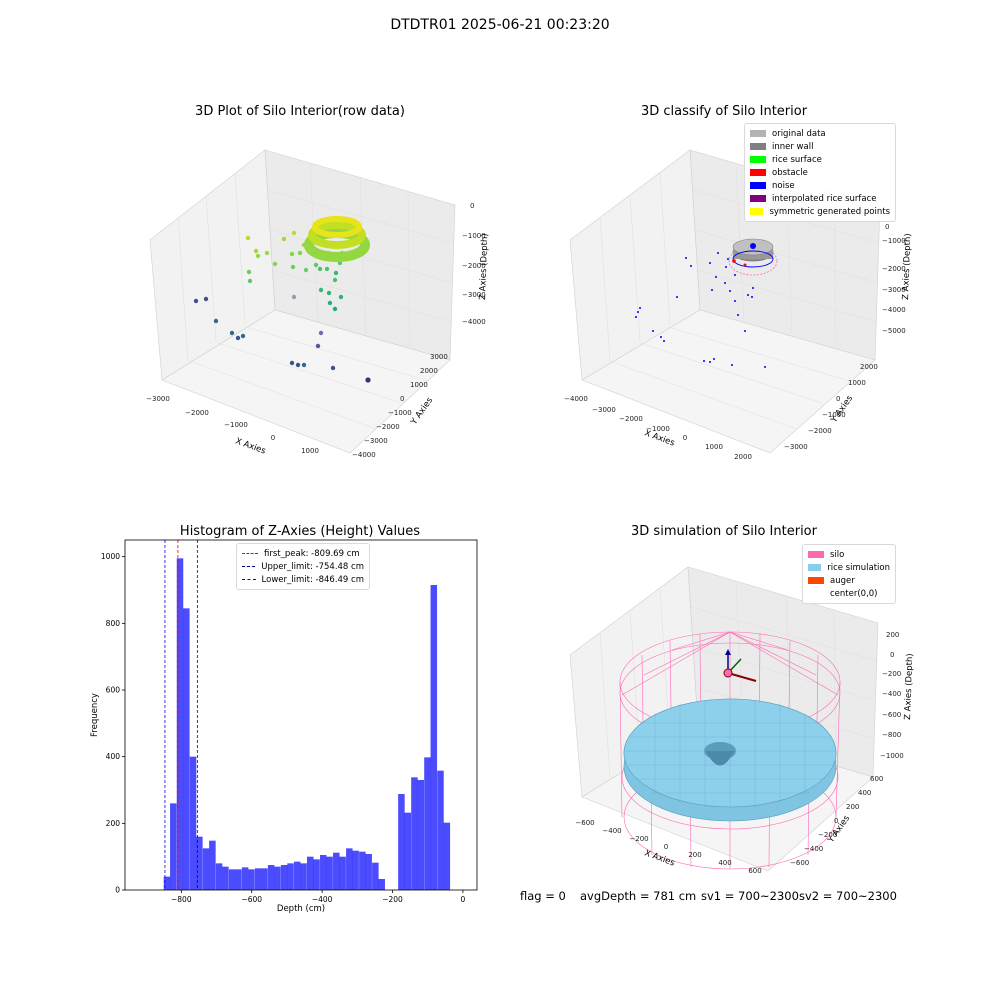 This screenshot has width=1000, height=1000. What do you see at coordinates (724, 531) in the screenshot?
I see `simulation-plot-title: 3D simulation of Silo Interior` at bounding box center [724, 531].